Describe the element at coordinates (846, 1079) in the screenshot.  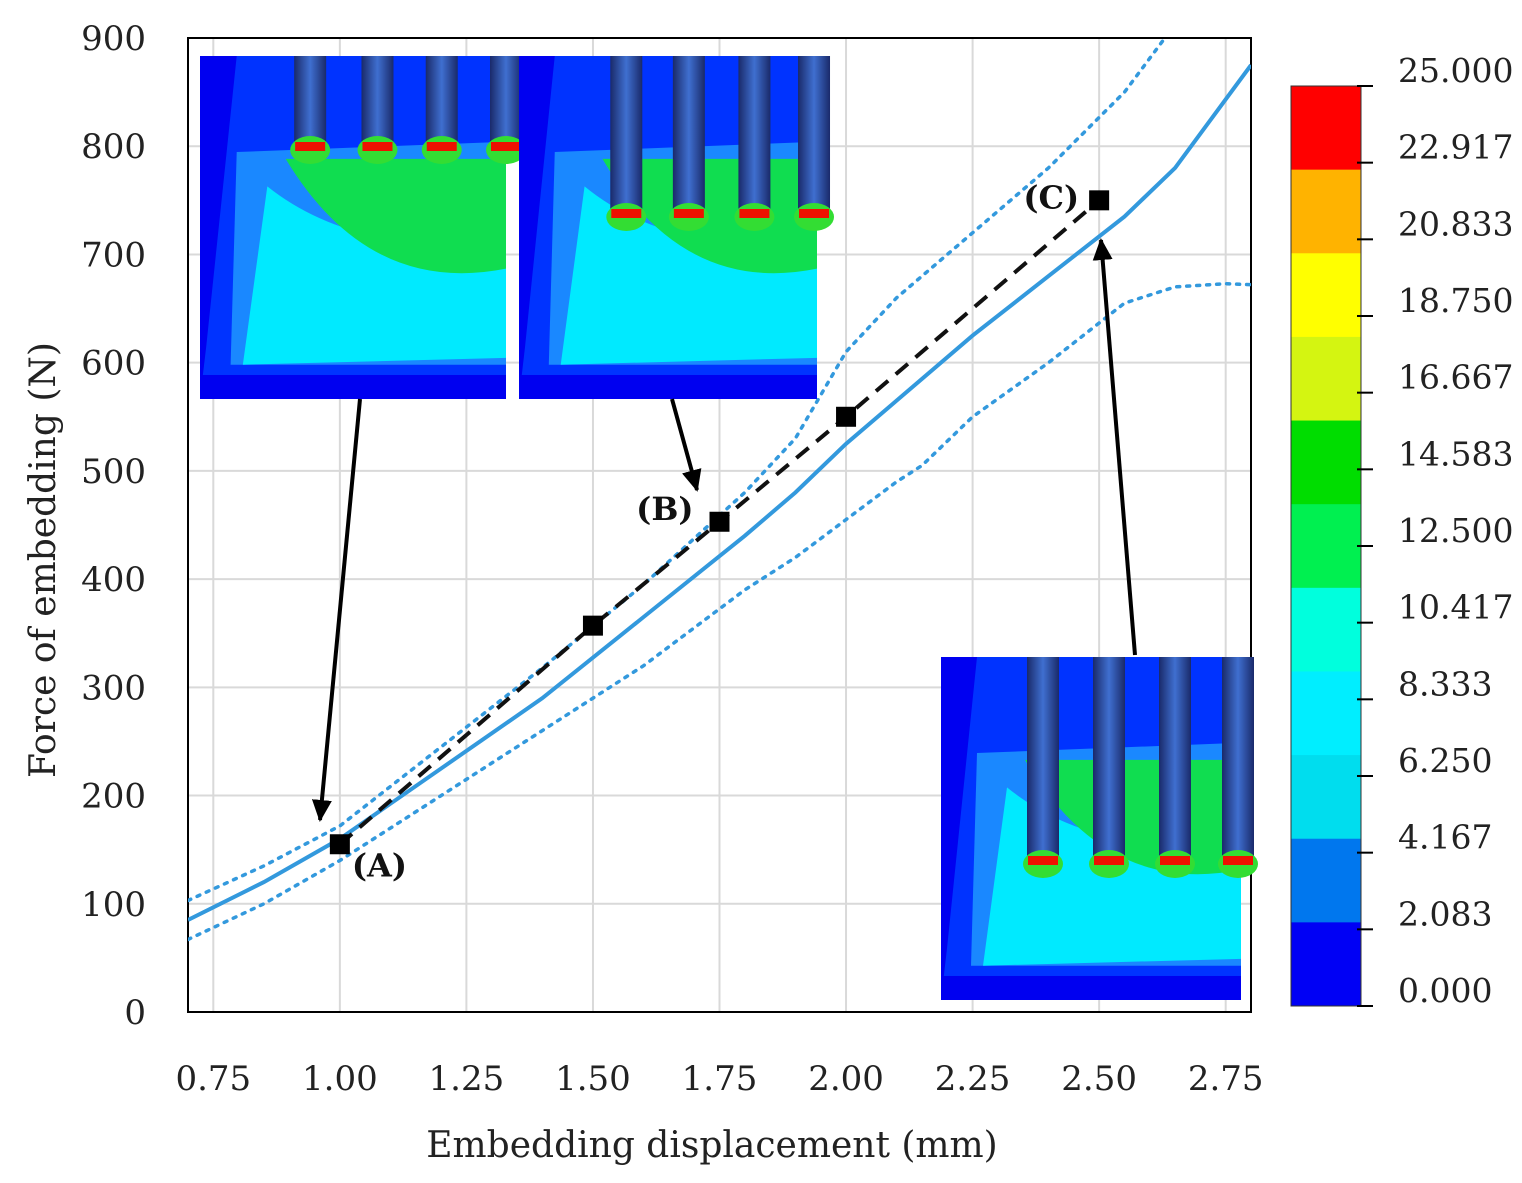
I see `x-tick-label: 2.00` at that location.